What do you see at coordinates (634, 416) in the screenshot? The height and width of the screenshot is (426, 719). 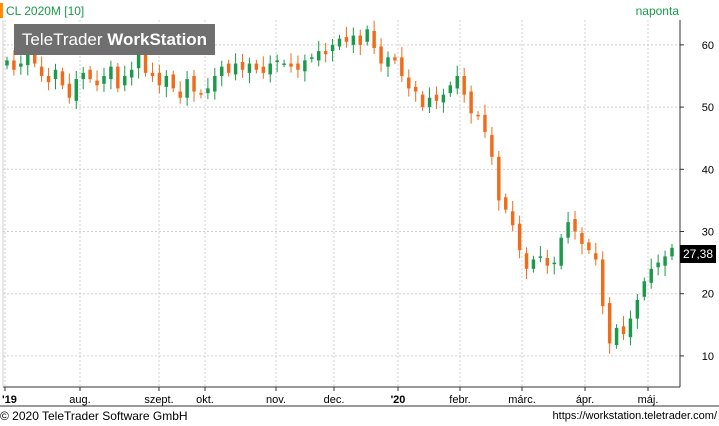 I see `source-url: https://workstation.teletrader.com/` at bounding box center [634, 416].